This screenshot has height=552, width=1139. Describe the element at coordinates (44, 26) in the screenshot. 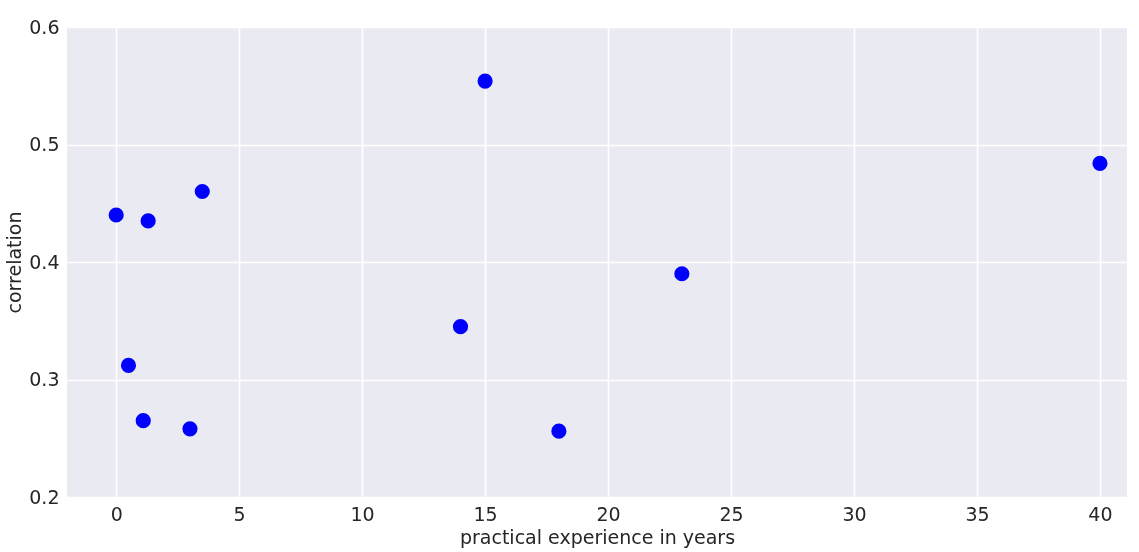

I see `y-tick-label: 0.6` at that location.